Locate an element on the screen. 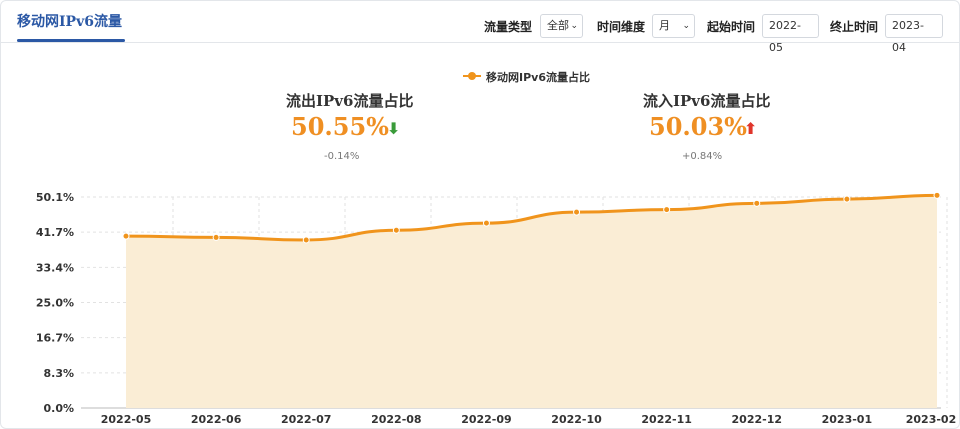  arrow-down-icon: ⬇ is located at coordinates (394, 128).